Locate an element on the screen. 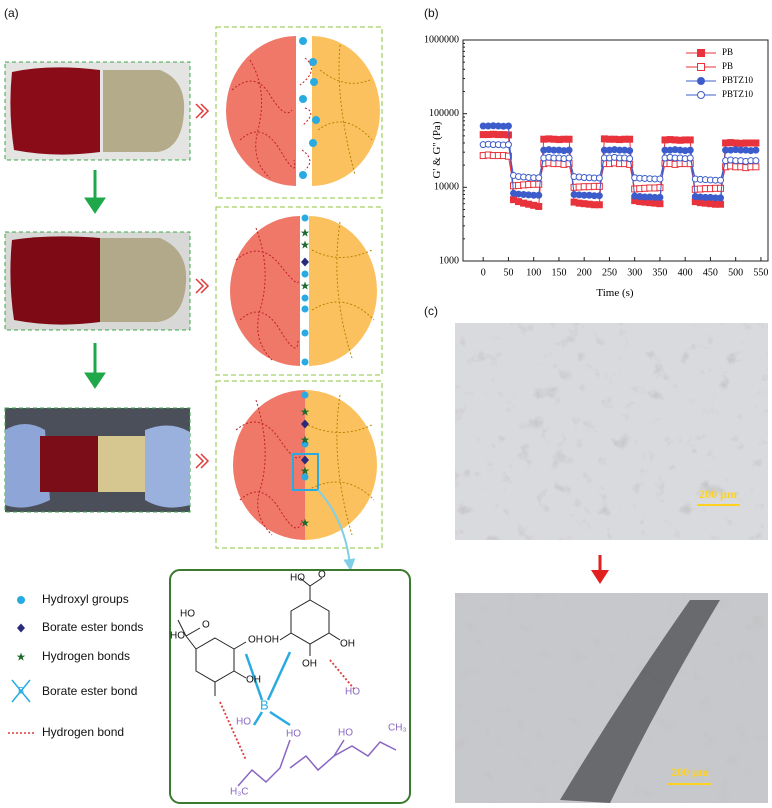  x-tick-label: 200 is located at coordinates (584, 272).